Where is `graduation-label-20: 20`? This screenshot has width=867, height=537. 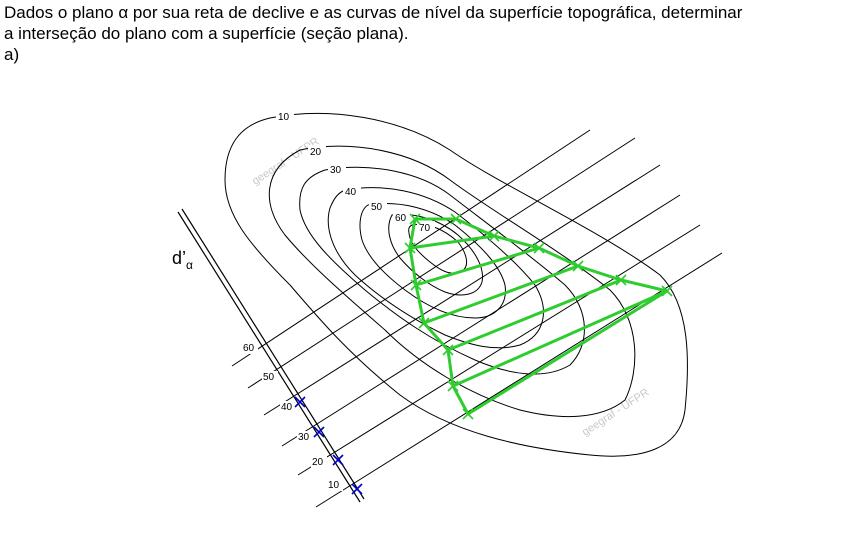 graduation-label-20: 20 is located at coordinates (318, 462).